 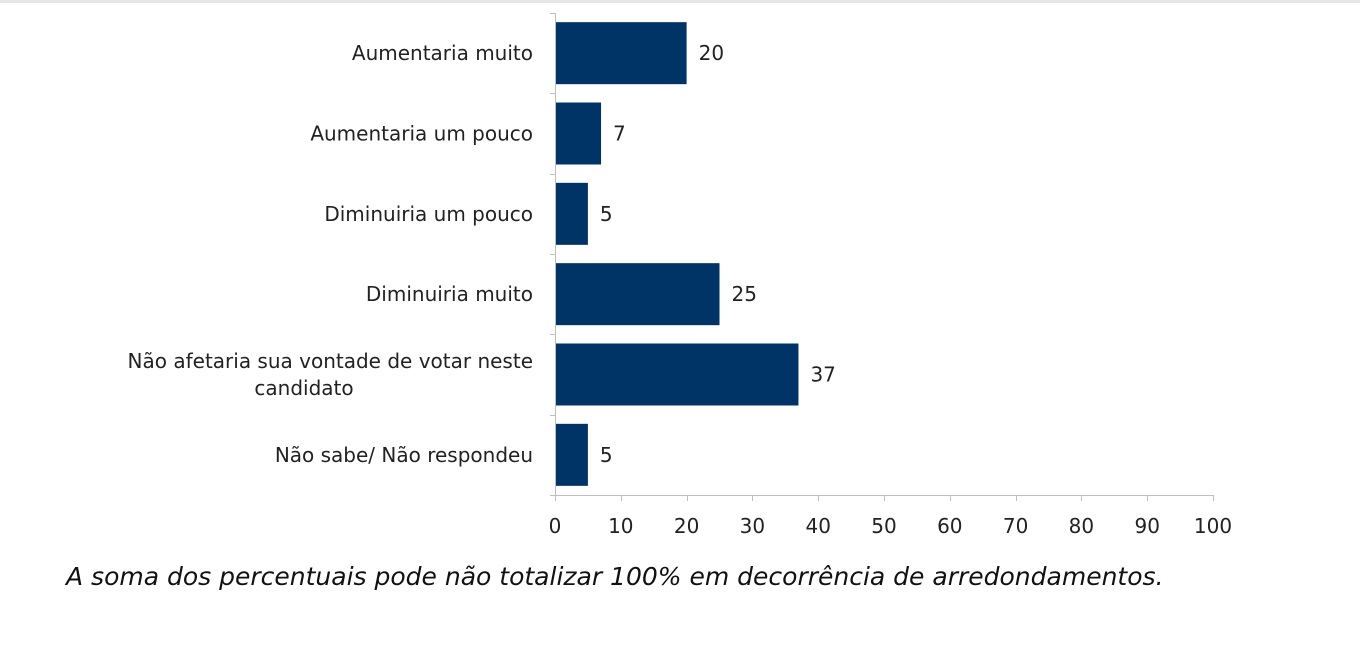 What do you see at coordinates (686, 526) in the screenshot?
I see `x-tick-label: 20` at bounding box center [686, 526].